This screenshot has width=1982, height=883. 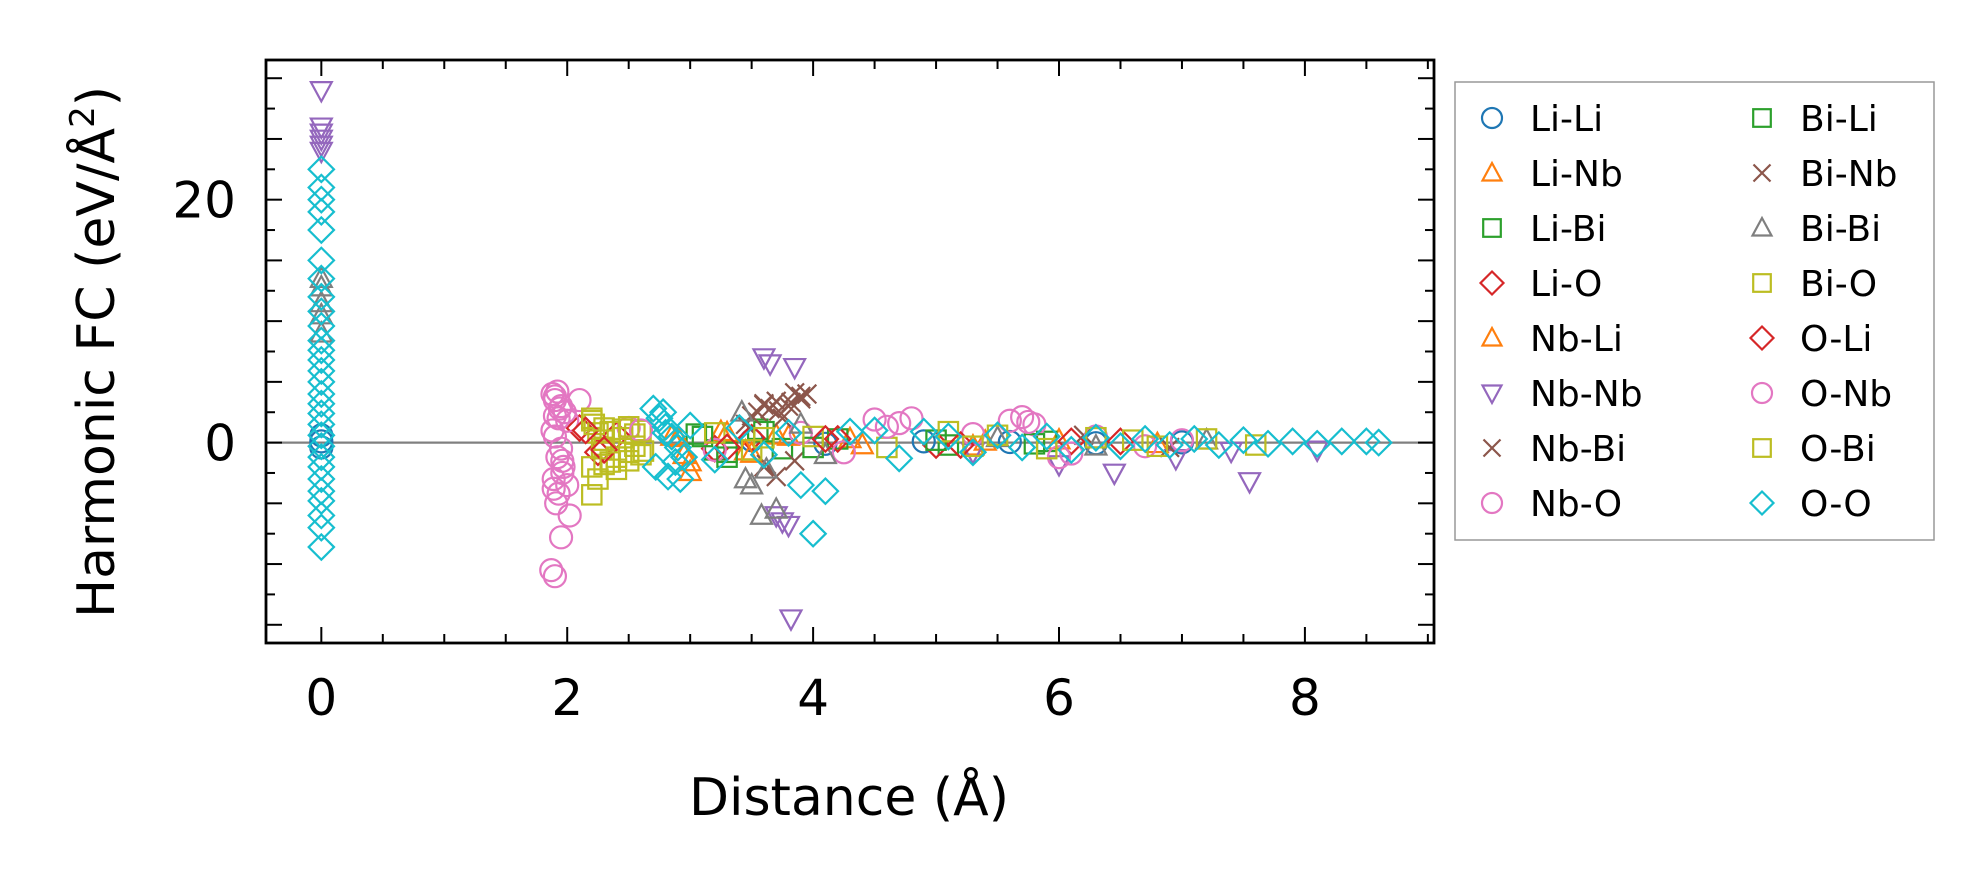 I want to click on legend-entry-o-nb: O-Nb, so click(x=1821, y=394).